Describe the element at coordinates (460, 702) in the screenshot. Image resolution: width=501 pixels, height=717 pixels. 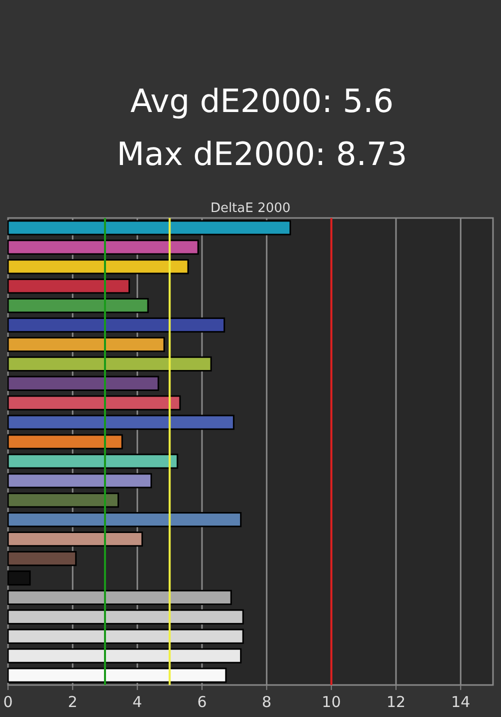
I see `x-tick-label: 14` at that location.